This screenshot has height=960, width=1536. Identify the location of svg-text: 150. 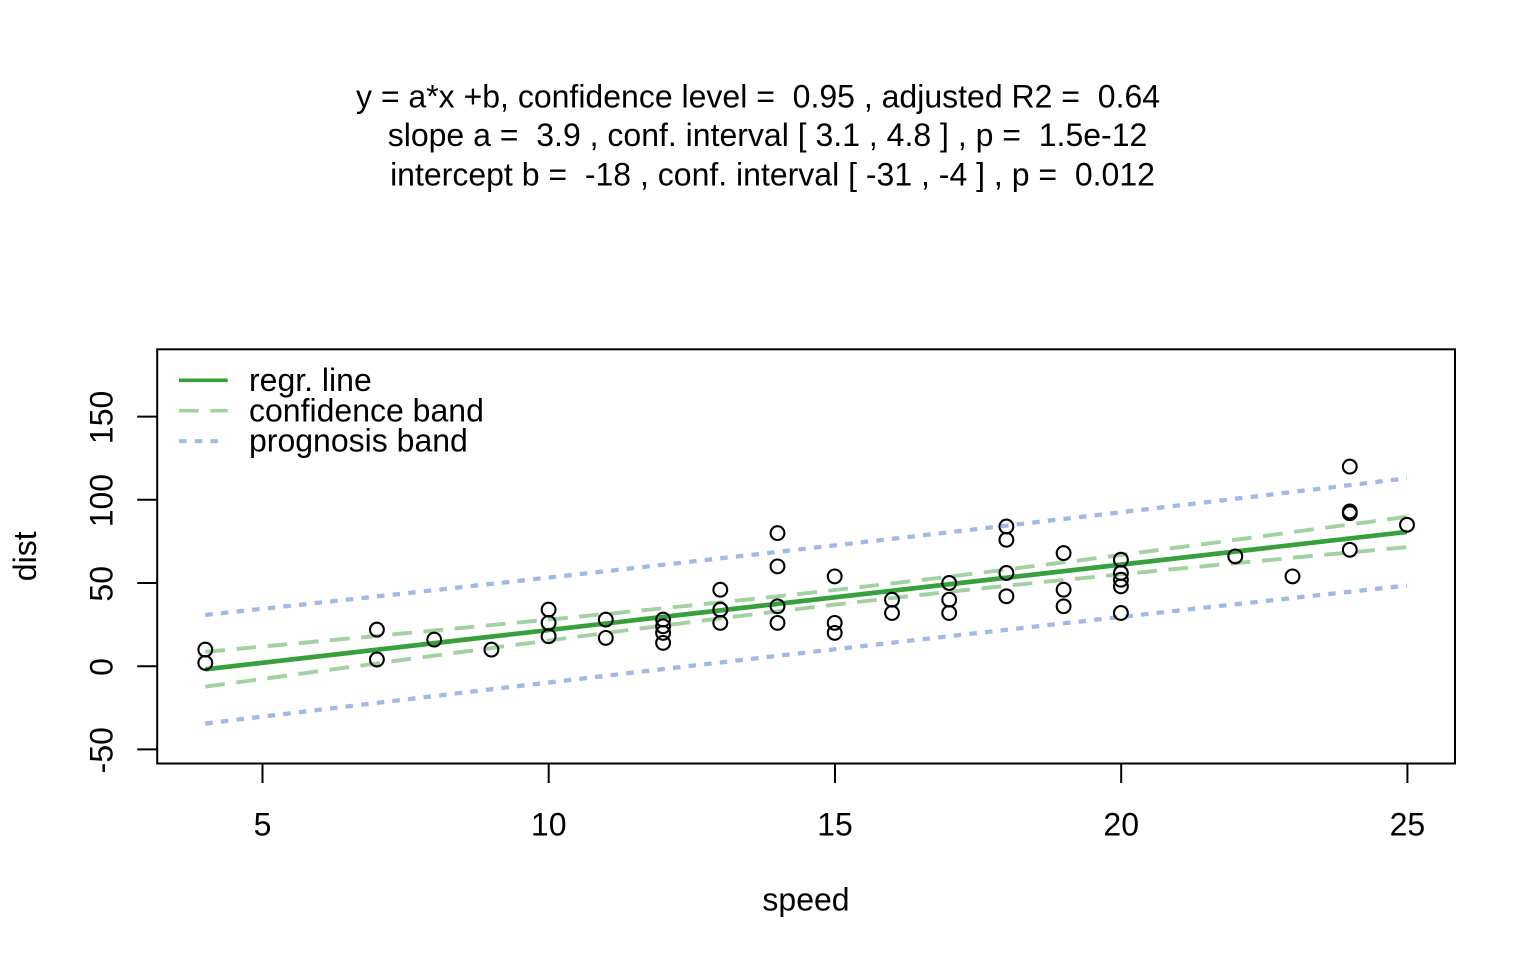
(101, 417).